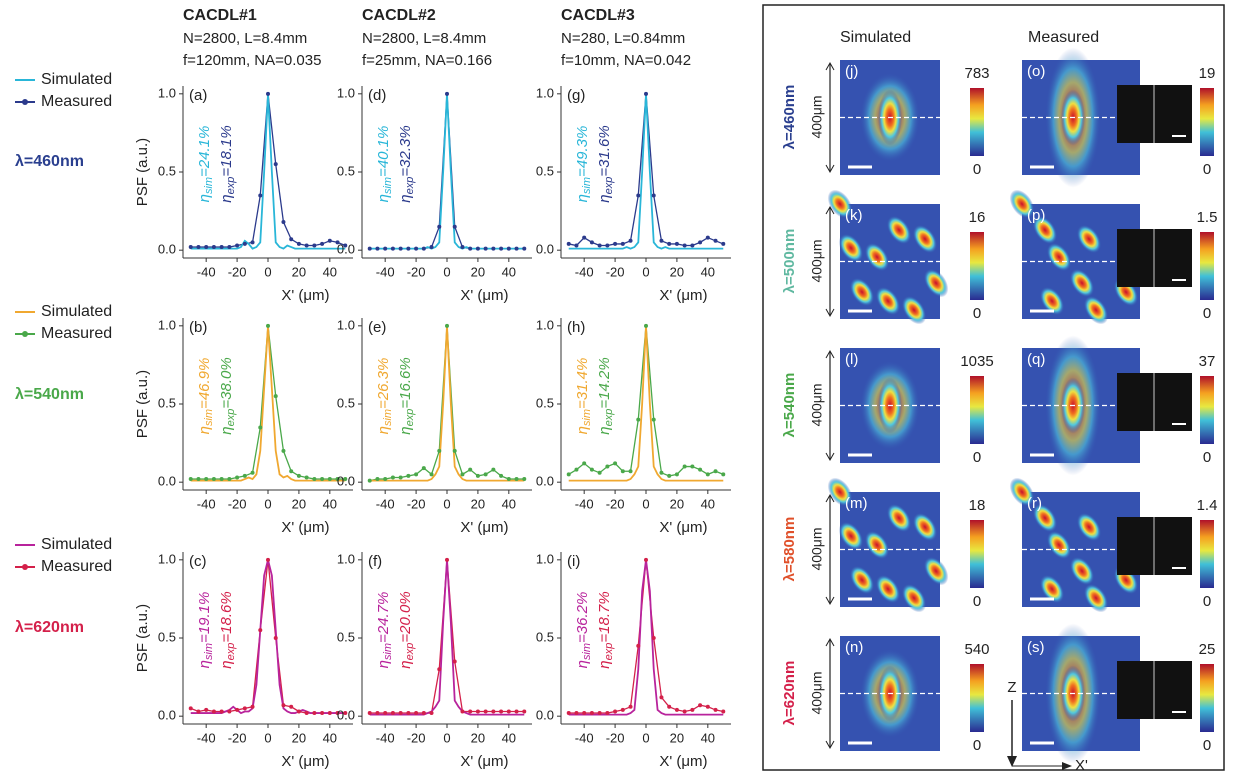  I want to click on heatmap-panel-label: (s), so click(1036, 647).